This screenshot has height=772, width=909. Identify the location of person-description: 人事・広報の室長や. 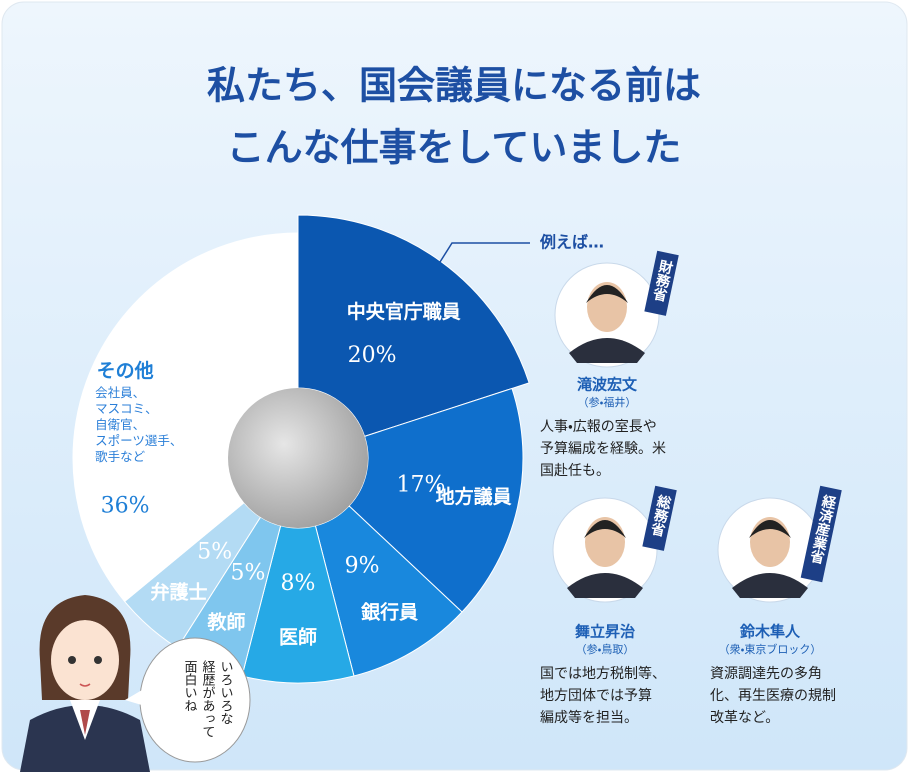
(598, 427).